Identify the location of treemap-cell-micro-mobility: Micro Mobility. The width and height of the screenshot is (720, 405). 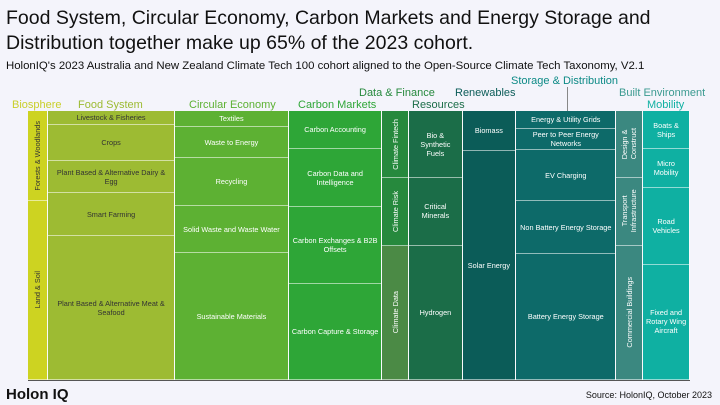
(666, 168).